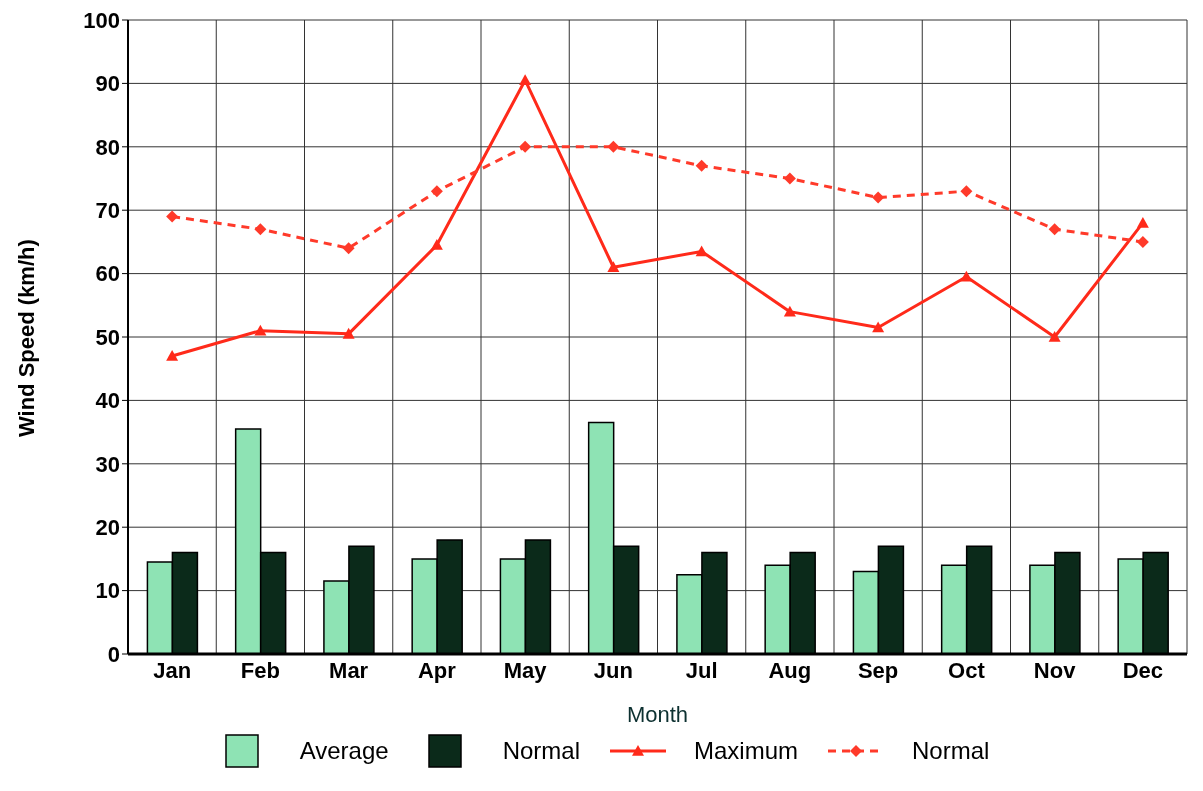  What do you see at coordinates (437, 670) in the screenshot?
I see `x-tick-label: Apr` at bounding box center [437, 670].